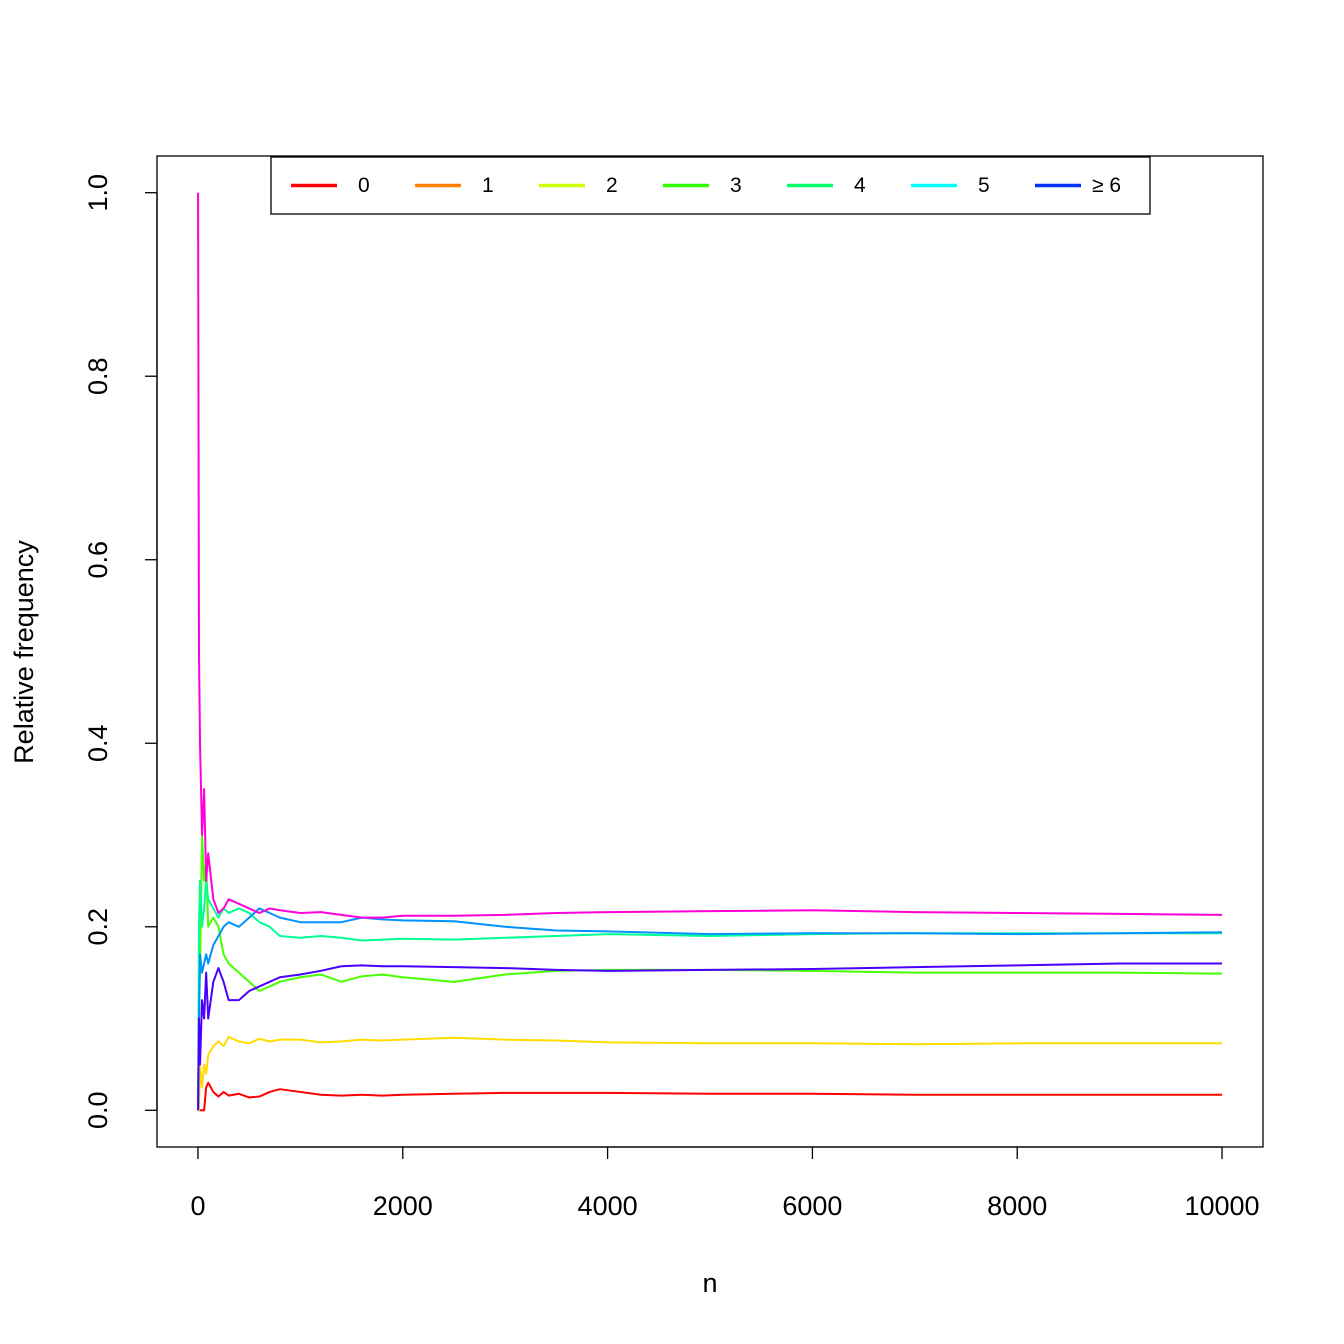 The width and height of the screenshot is (1344, 1344). I want to click on x-tick-label: 10000, so click(1221, 1206).